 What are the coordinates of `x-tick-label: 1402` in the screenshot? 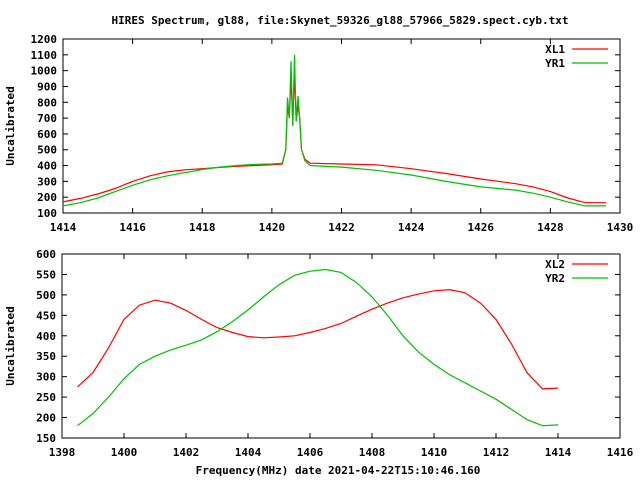 It's located at (186, 452).